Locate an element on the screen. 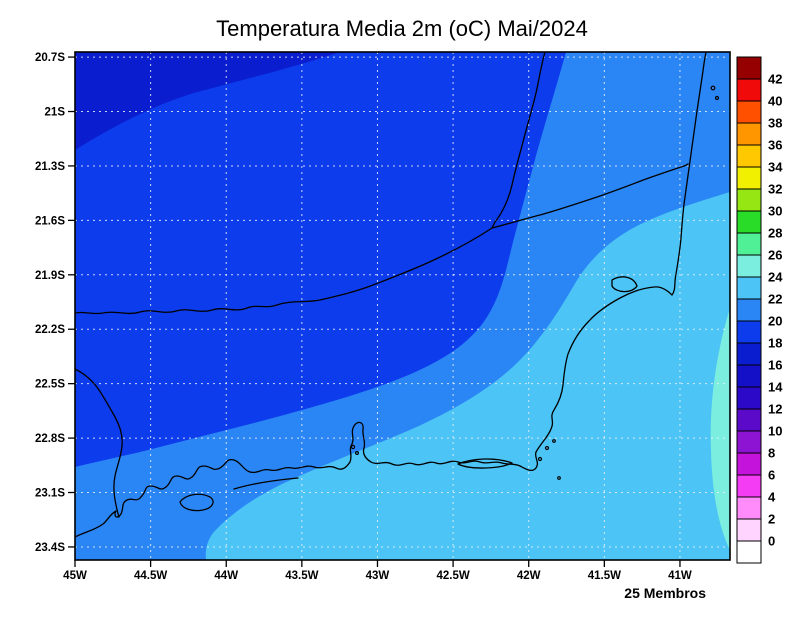 The width and height of the screenshot is (800, 618). colorbar-tick-label: 40 is located at coordinates (775, 101).